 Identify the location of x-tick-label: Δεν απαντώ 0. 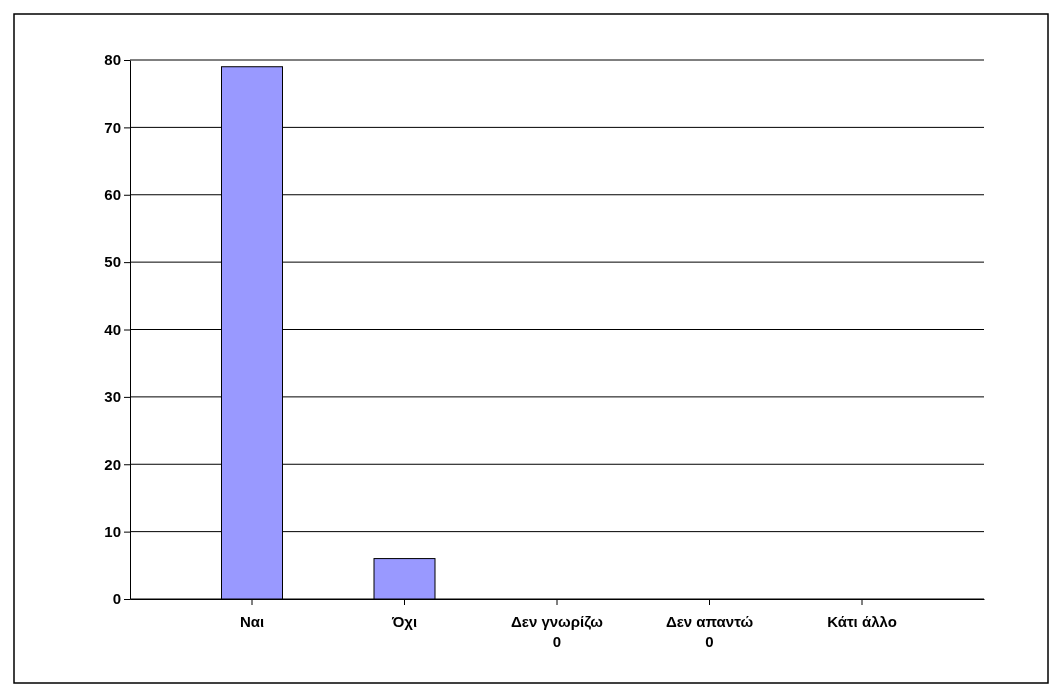
(709, 631).